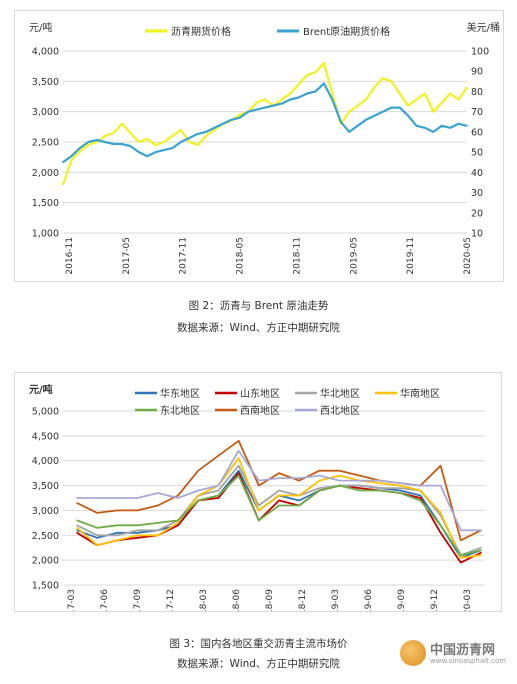 This screenshot has height=684, width=517. What do you see at coordinates (45, 586) in the screenshot?
I see `left-tick-label: 1,500` at bounding box center [45, 586].